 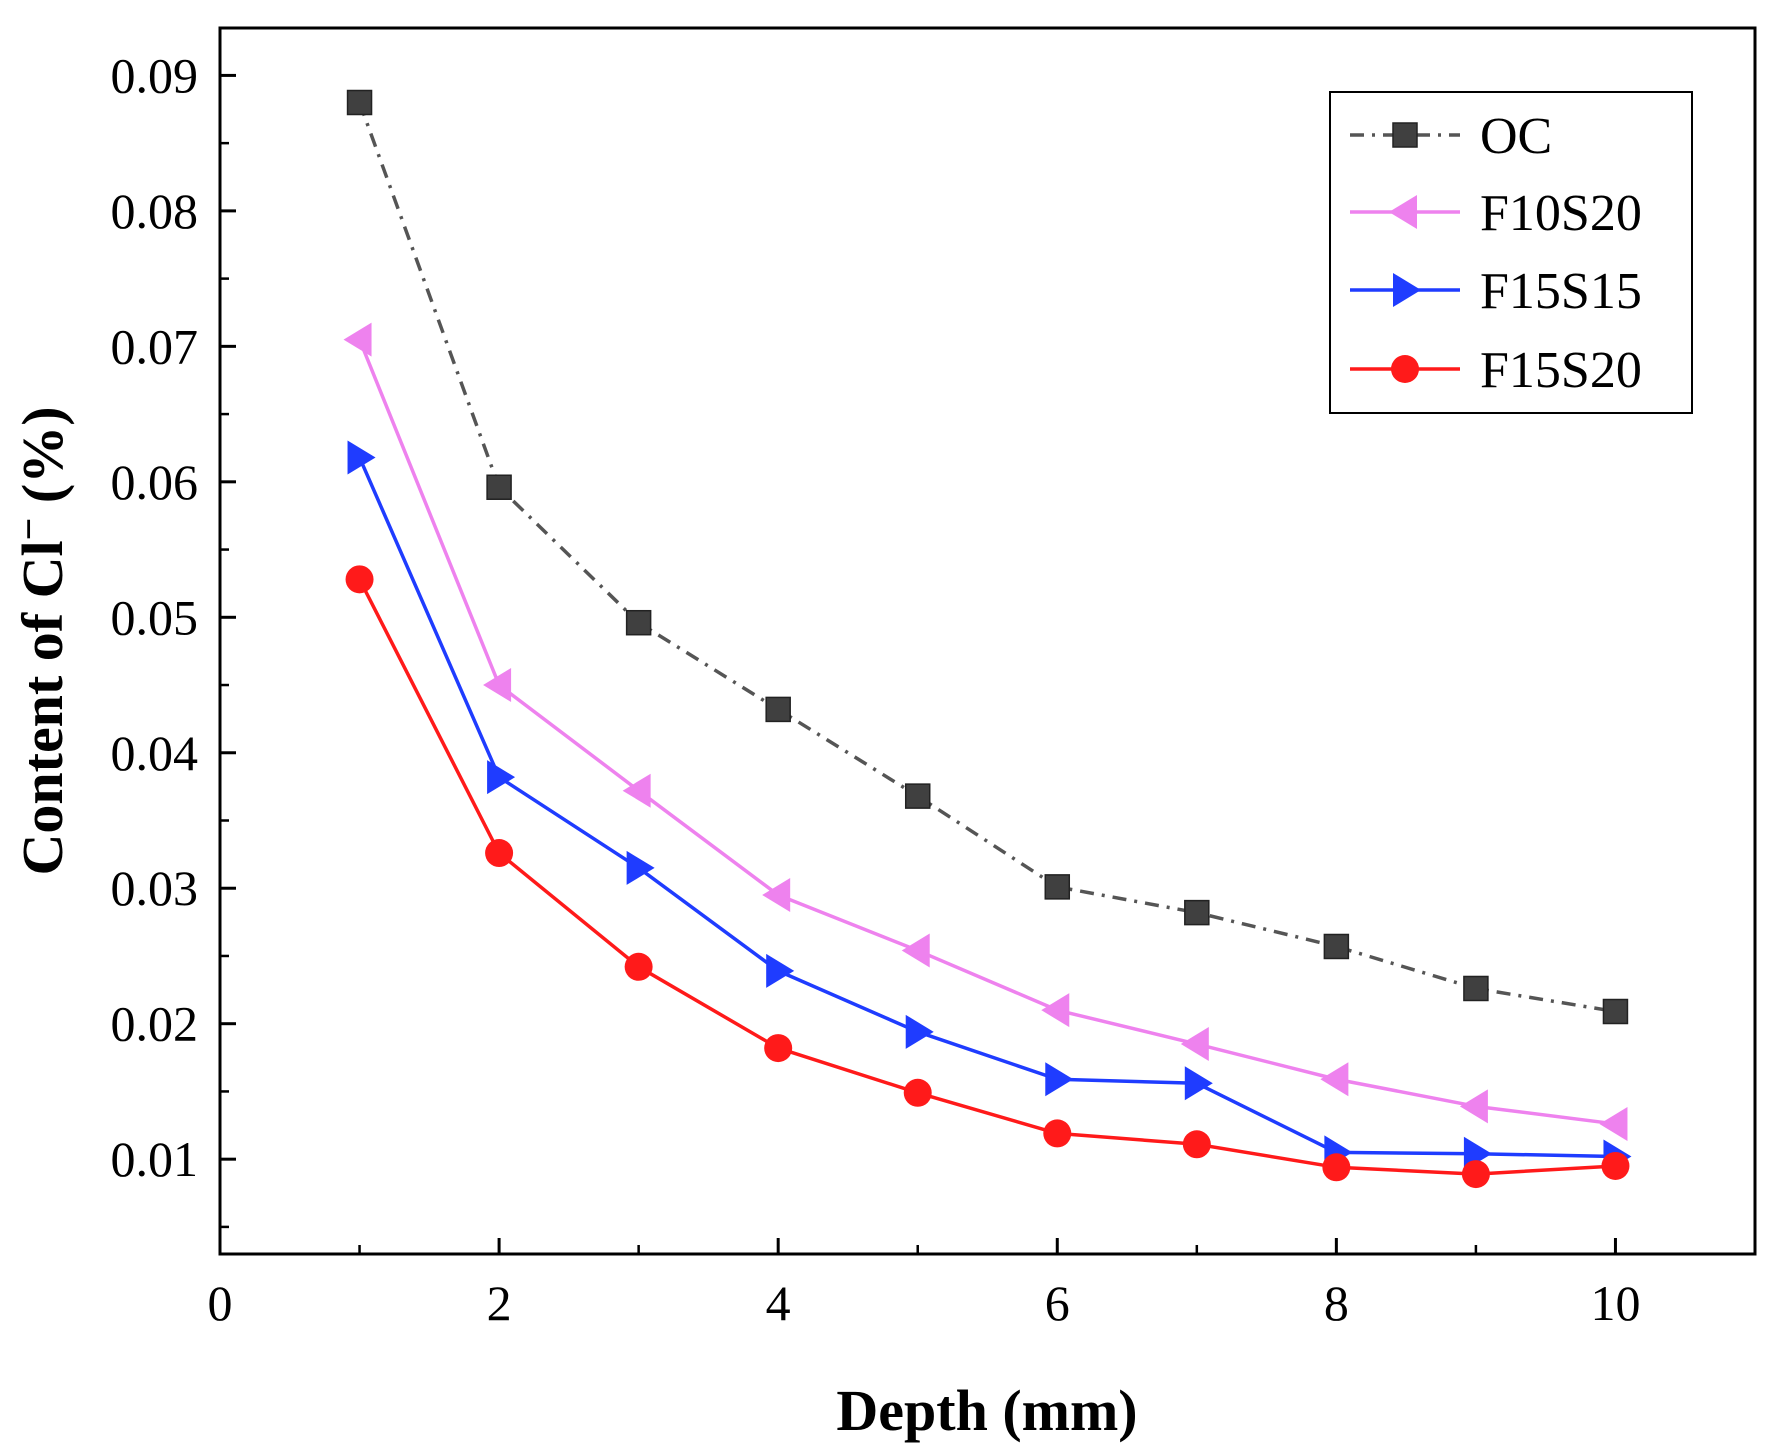 What do you see at coordinates (1405, 369) in the screenshot?
I see `legend-marker-f15s20` at bounding box center [1405, 369].